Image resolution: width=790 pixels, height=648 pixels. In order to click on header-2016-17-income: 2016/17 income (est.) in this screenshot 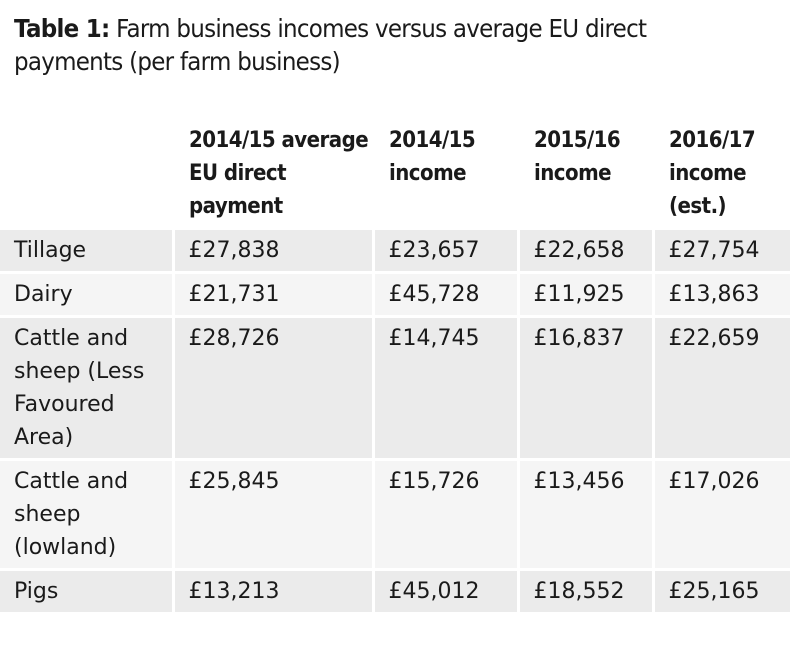, I will do `click(720, 175)`.